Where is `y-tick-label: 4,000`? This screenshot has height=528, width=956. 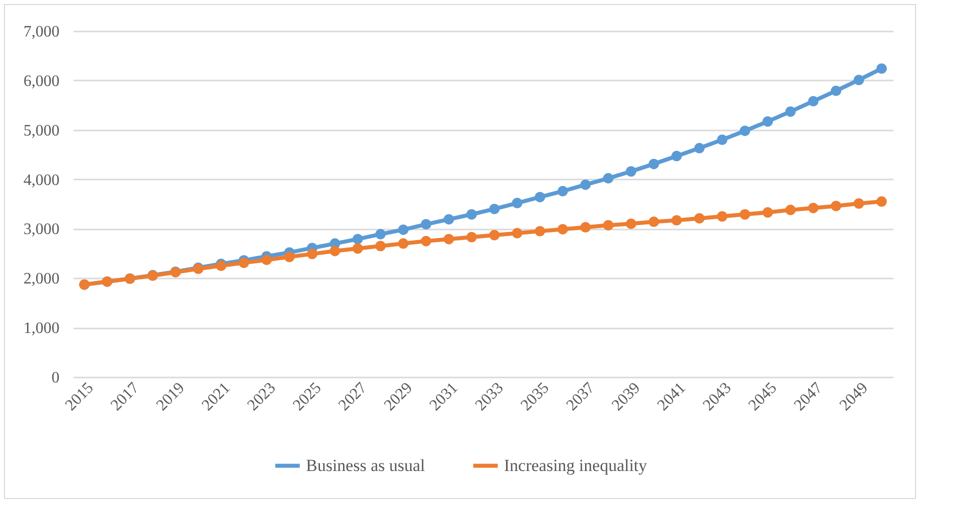 y-tick-label: 4,000 is located at coordinates (42, 180).